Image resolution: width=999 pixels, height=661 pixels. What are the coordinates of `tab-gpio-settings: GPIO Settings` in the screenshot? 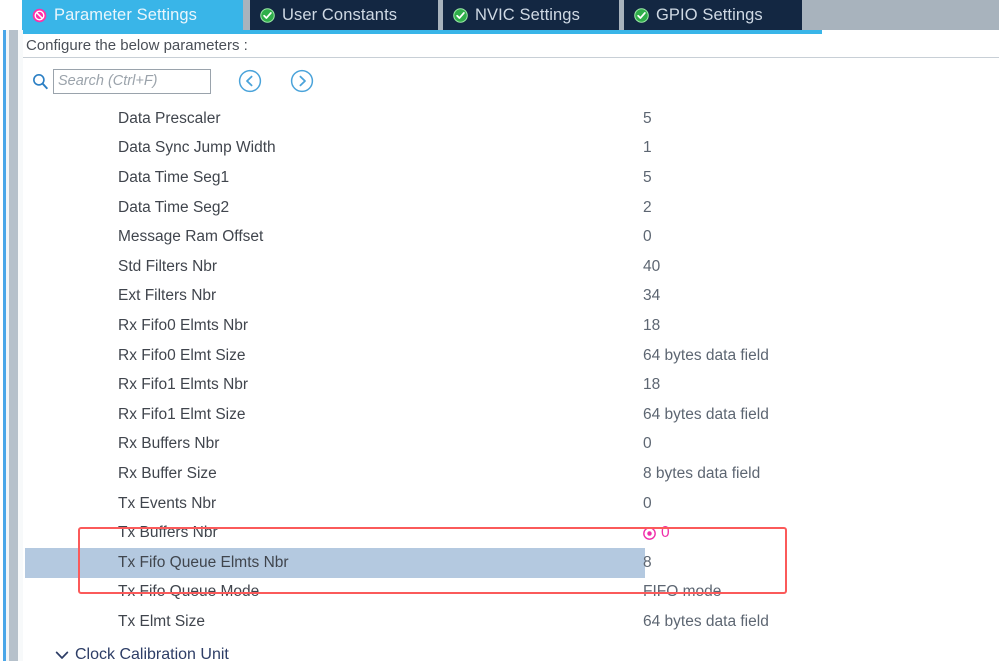 It's located at (713, 15).